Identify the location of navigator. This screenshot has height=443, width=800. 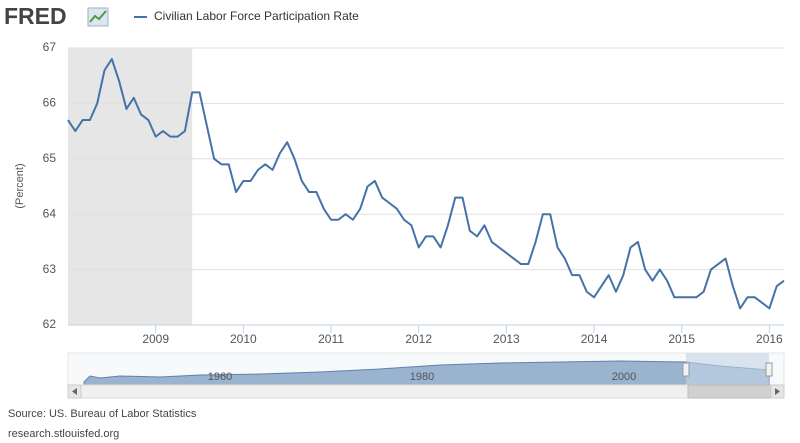
(426, 375).